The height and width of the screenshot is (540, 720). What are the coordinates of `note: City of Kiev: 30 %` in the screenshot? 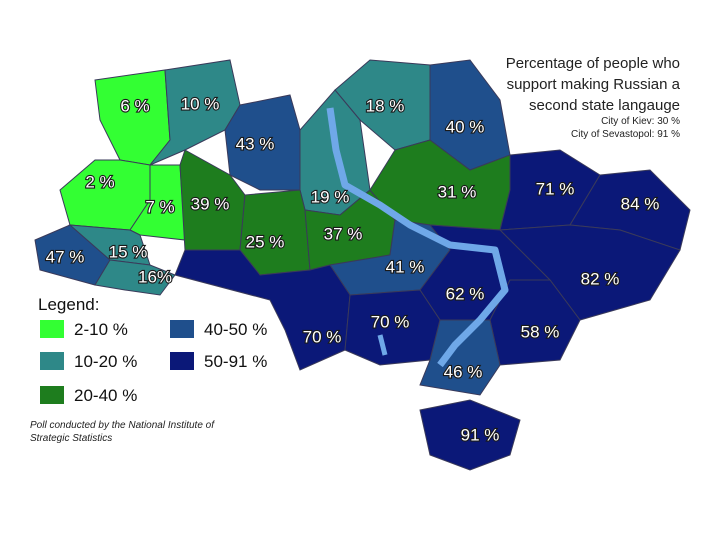 It's located at (640, 121).